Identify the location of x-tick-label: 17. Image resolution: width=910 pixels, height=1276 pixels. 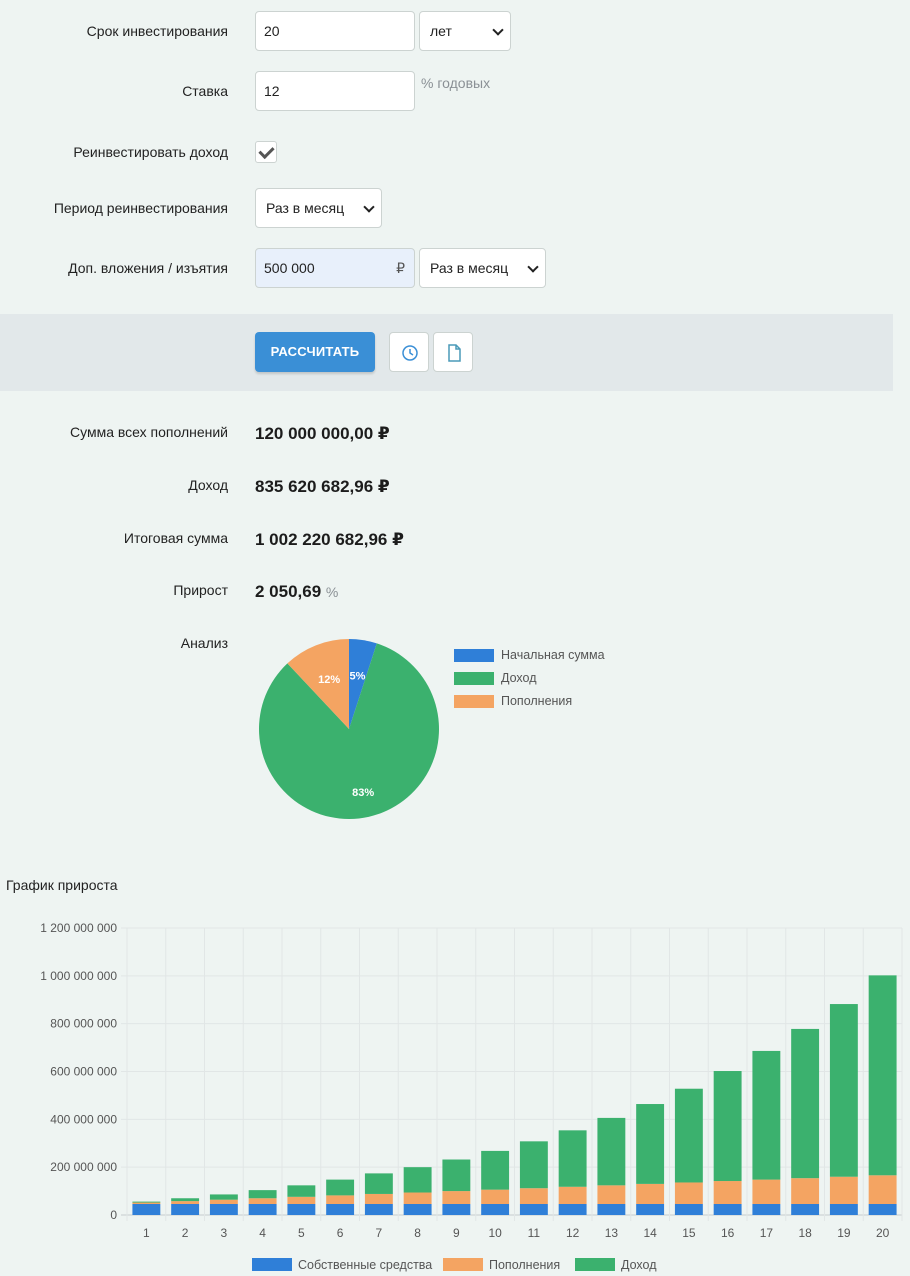
(767, 1233).